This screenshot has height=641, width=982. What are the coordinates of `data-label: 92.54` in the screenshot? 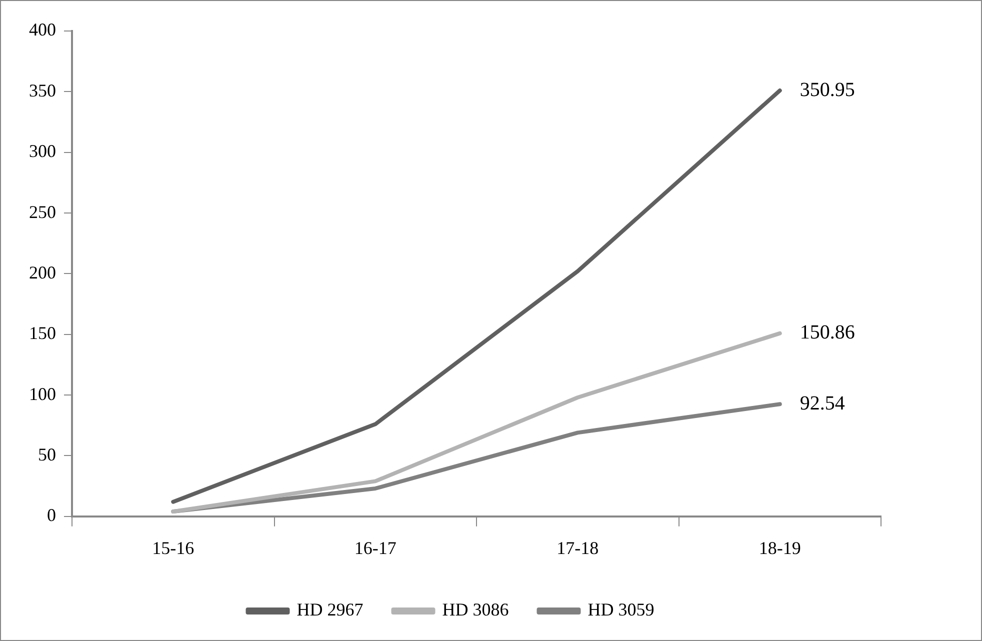 It's located at (822, 403).